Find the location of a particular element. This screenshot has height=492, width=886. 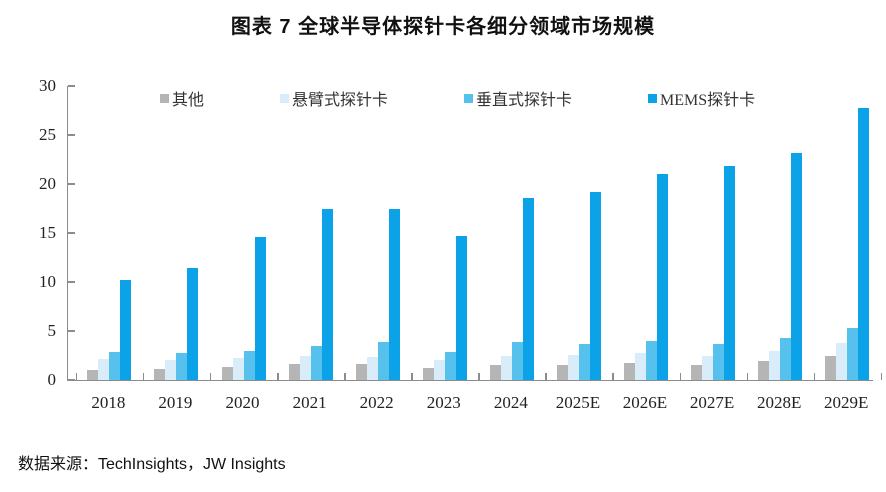

legend-item-cantilever: 悬臂式探针卡 is located at coordinates (334, 98).